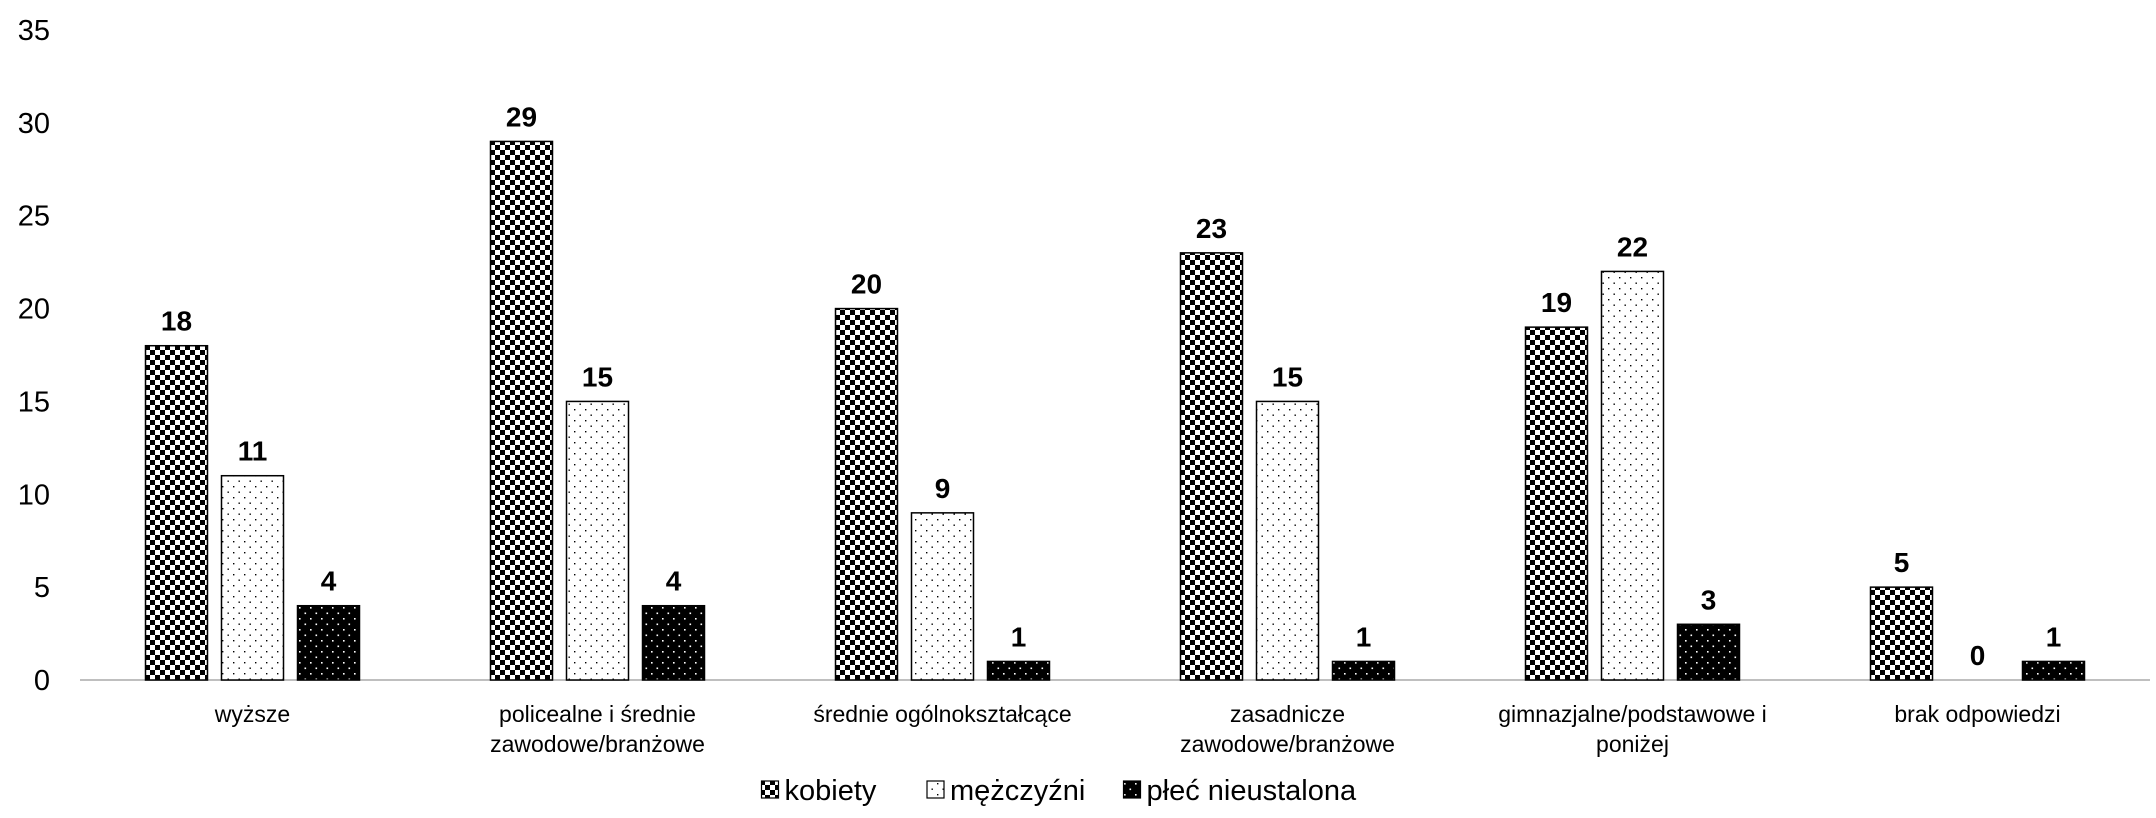 This screenshot has height=818, width=2156. What do you see at coordinates (34, 31) in the screenshot?
I see `y-tick-label: 35` at bounding box center [34, 31].